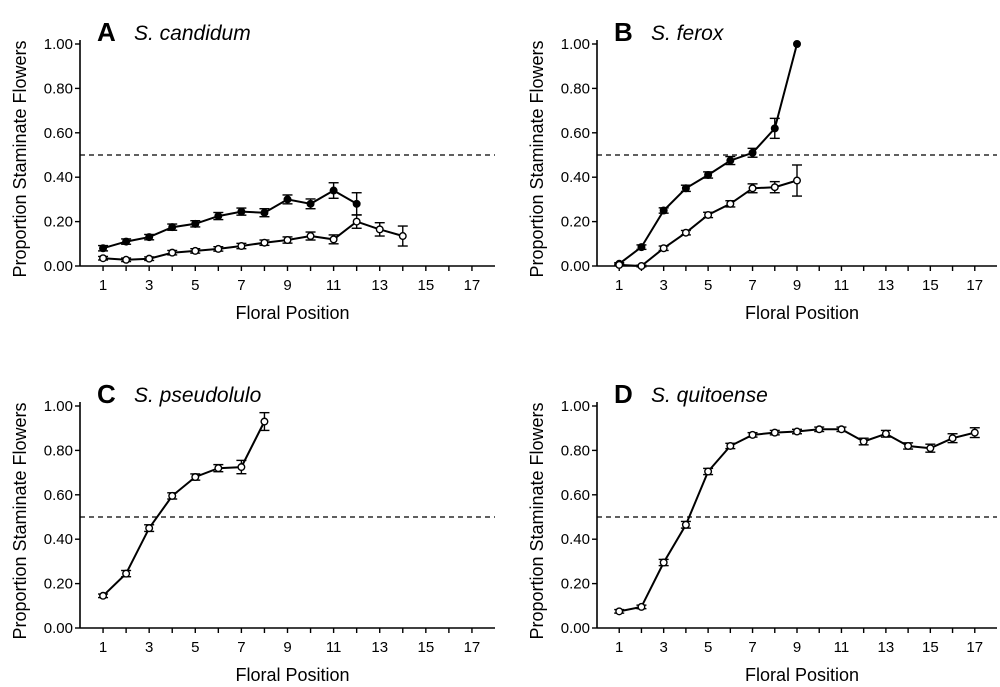 The image size is (1000, 687). Describe the element at coordinates (663, 285) in the screenshot. I see `x-tick-label: 3` at that location.